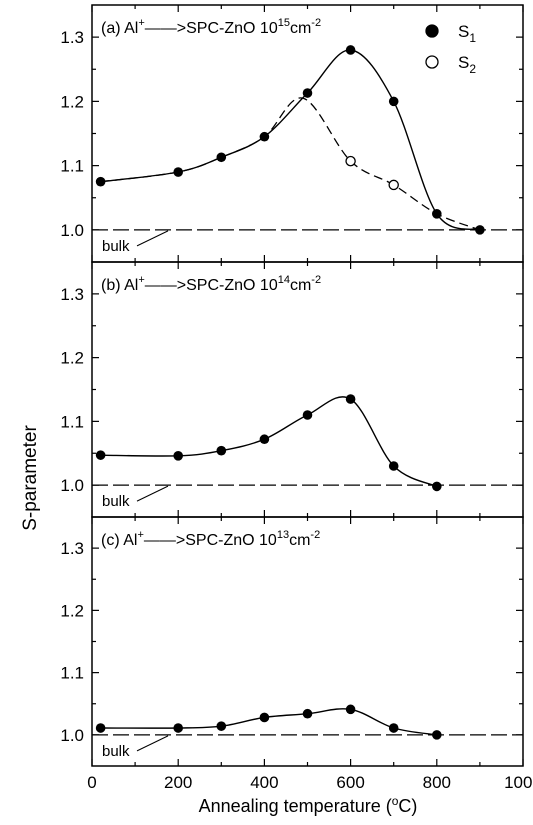 This screenshot has width=533, height=825. I want to click on panel-title: (b) Al+——>SPC-ZnO 1014cm-2, so click(211, 284).